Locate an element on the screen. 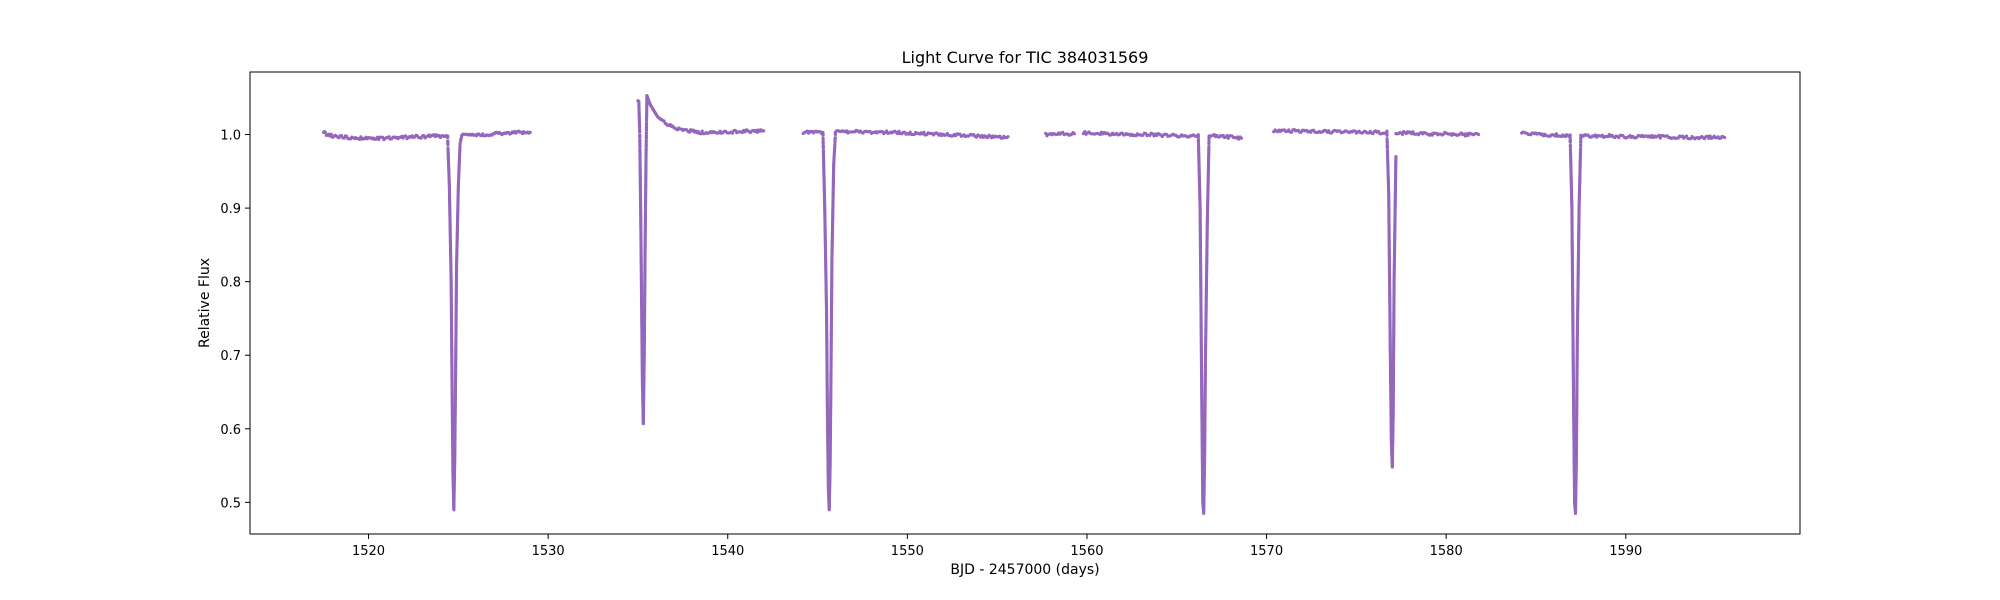  y-tick-label: 0.9 is located at coordinates (230, 209).